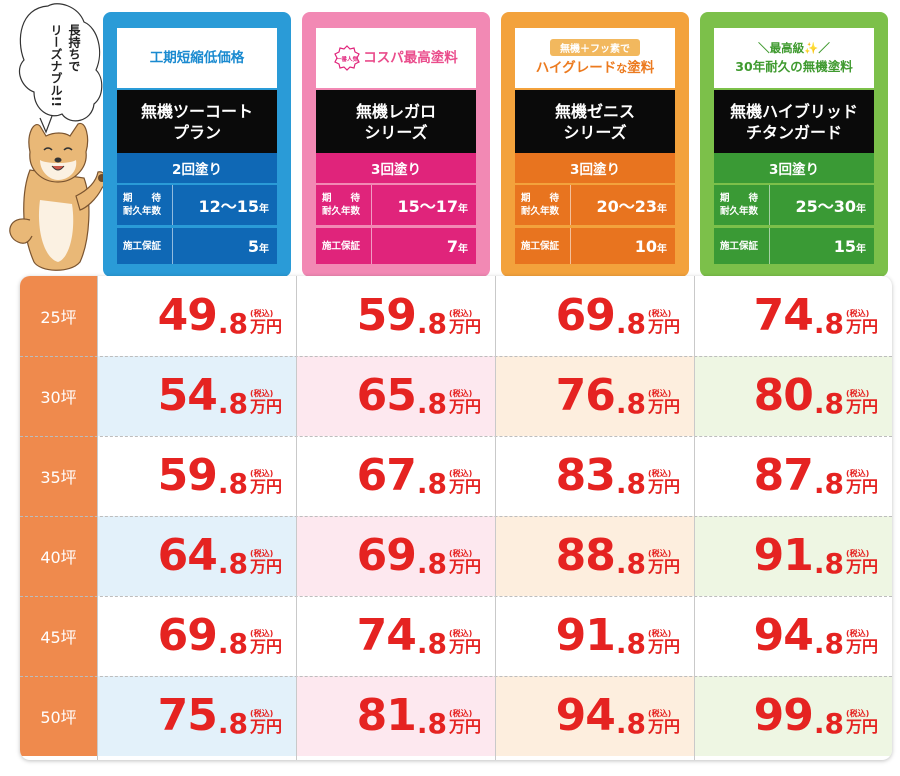 The height and width of the screenshot is (776, 900). What do you see at coordinates (595, 636) in the screenshot?
I see `price-cell: 91.8 (税込) 万円` at bounding box center [595, 636].